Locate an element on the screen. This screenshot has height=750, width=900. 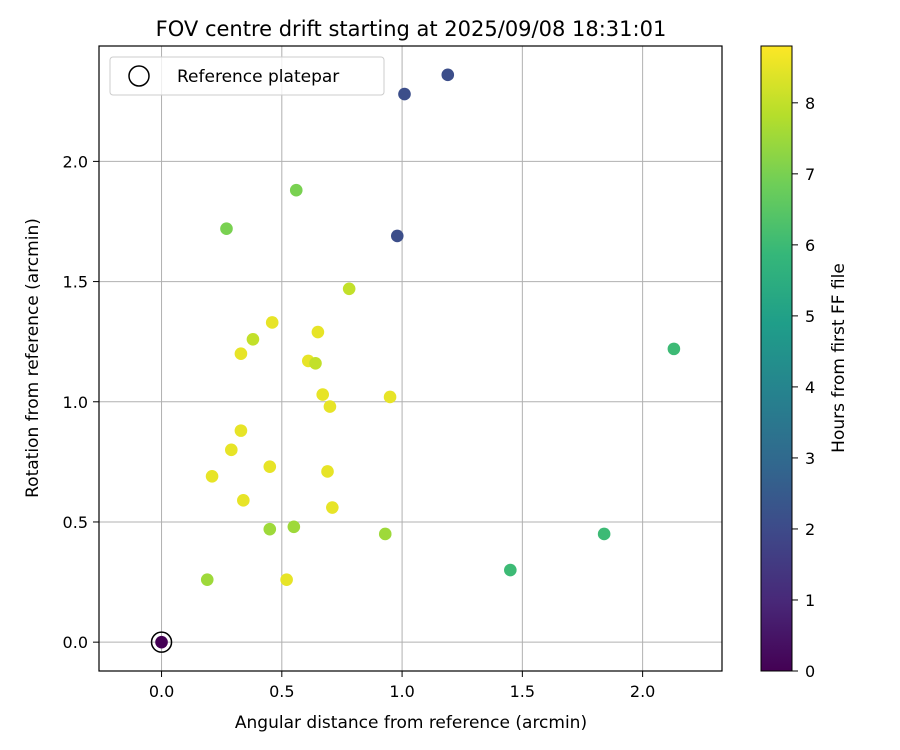
x-tick-label: 2.0 is located at coordinates (642, 691).